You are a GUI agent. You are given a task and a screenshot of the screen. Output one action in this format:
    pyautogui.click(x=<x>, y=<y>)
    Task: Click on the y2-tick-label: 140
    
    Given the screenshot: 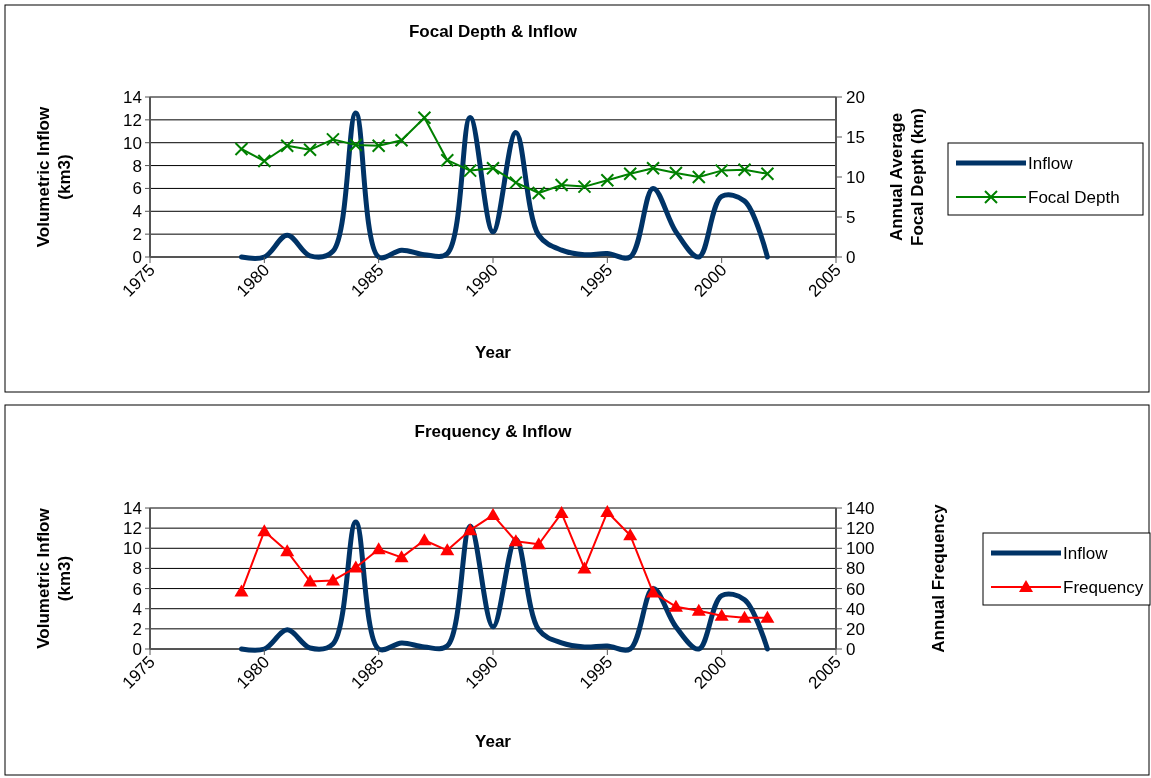 What is the action you would take?
    pyautogui.click(x=860, y=508)
    